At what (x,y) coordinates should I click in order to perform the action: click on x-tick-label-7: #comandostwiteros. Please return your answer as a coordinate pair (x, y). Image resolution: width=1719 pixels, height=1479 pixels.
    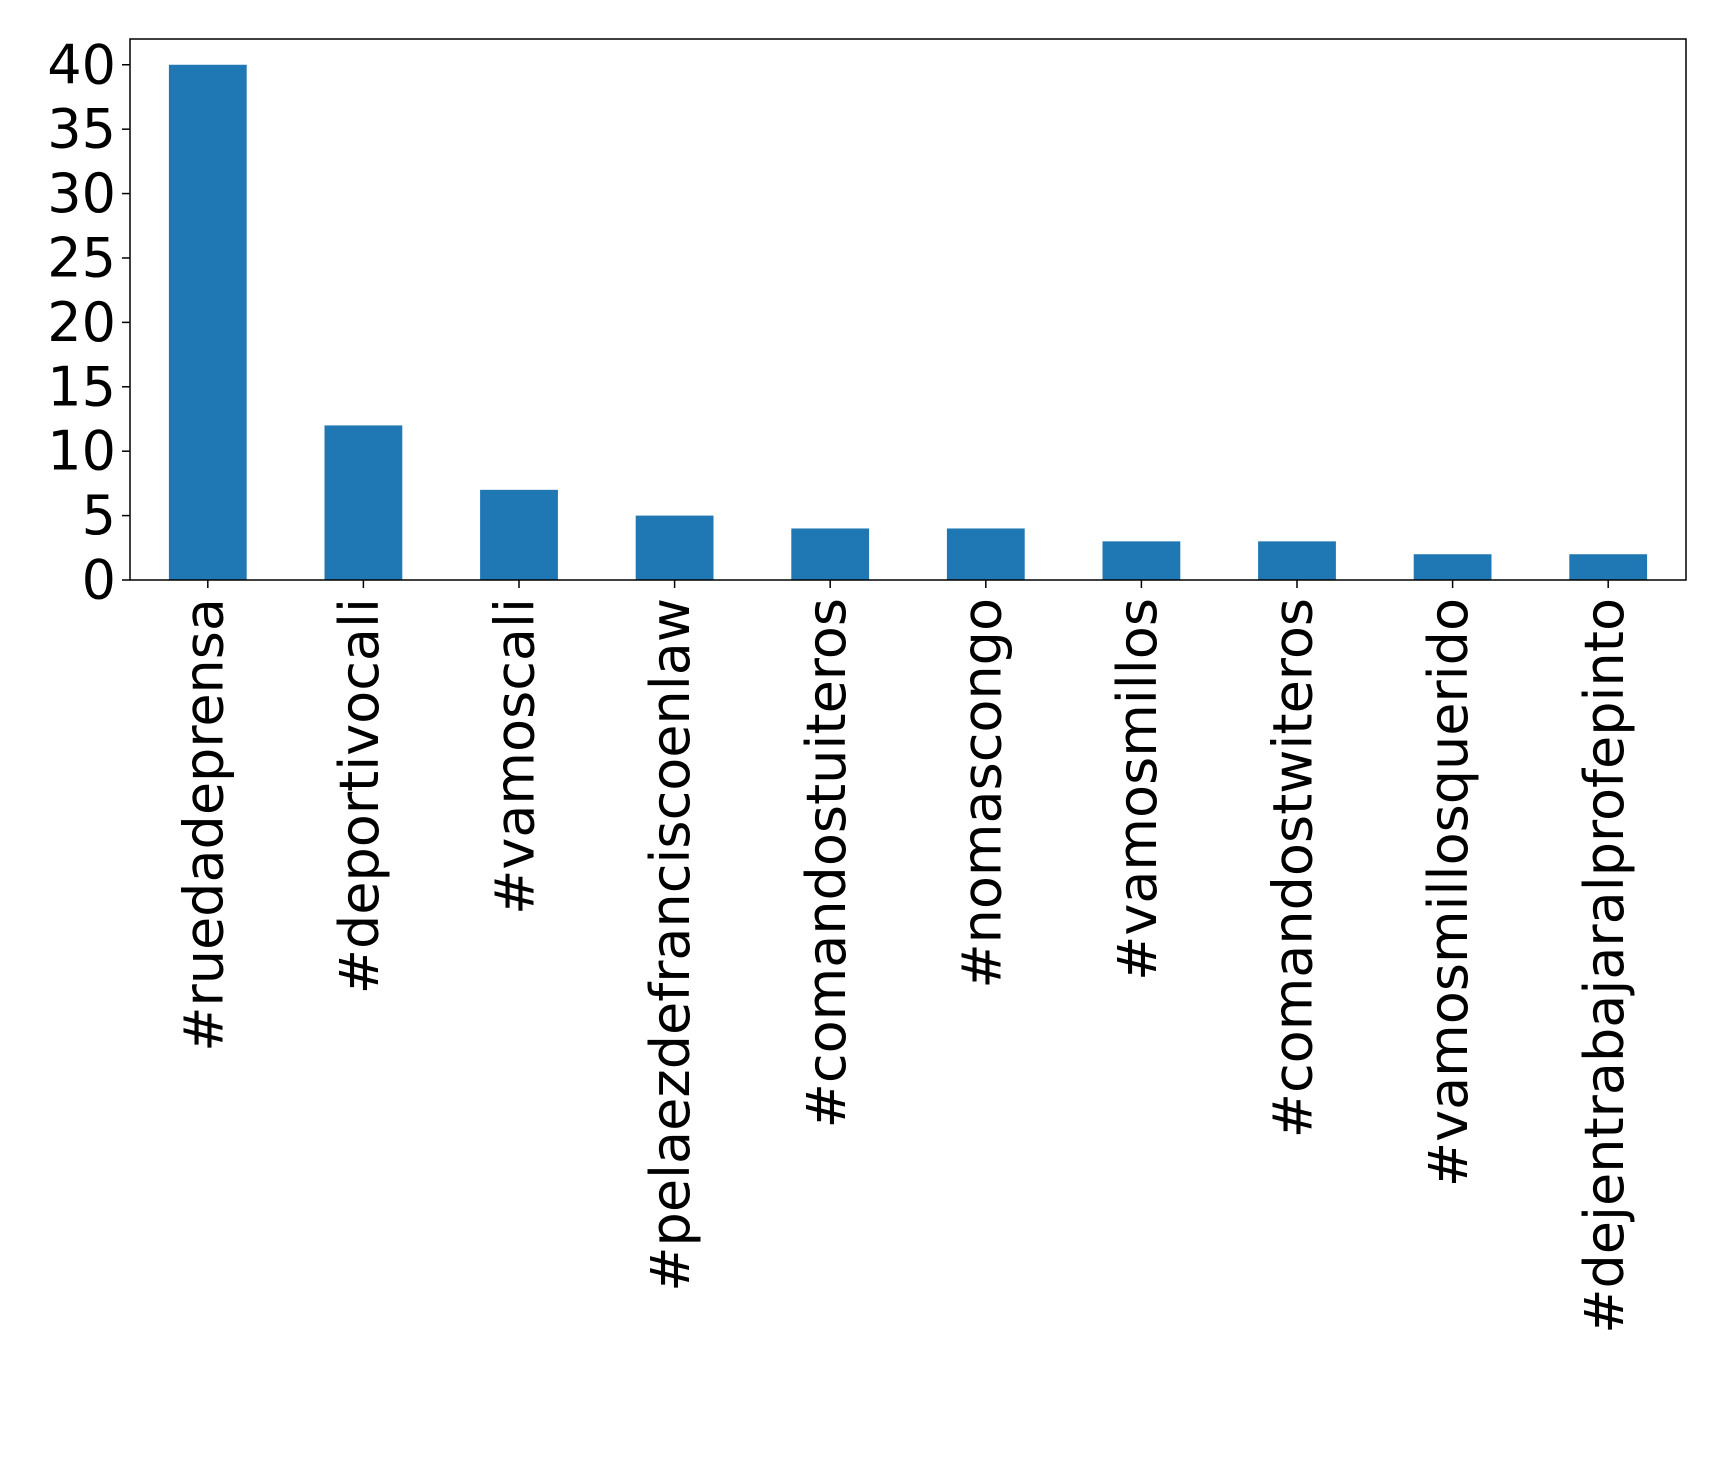
    Looking at the image, I should click on (1293, 868).